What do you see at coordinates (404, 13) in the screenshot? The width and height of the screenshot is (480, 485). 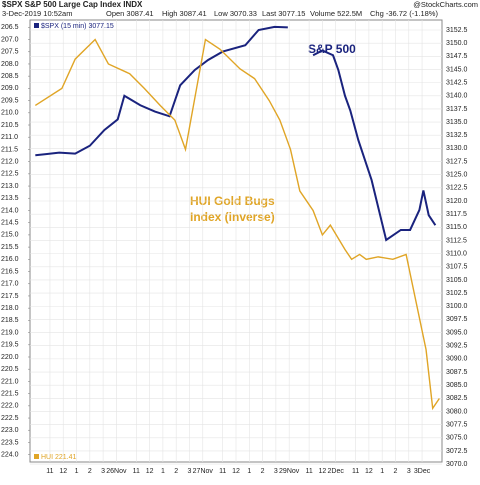 I see `change: Chg -36.72 (-1.18%)` at bounding box center [404, 13].